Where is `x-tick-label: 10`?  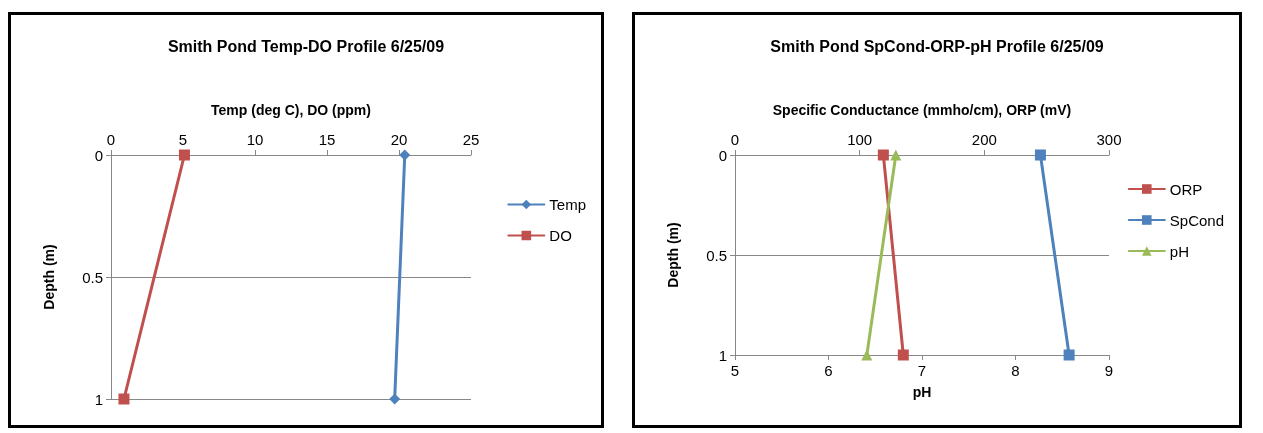 x-tick-label: 10 is located at coordinates (255, 139).